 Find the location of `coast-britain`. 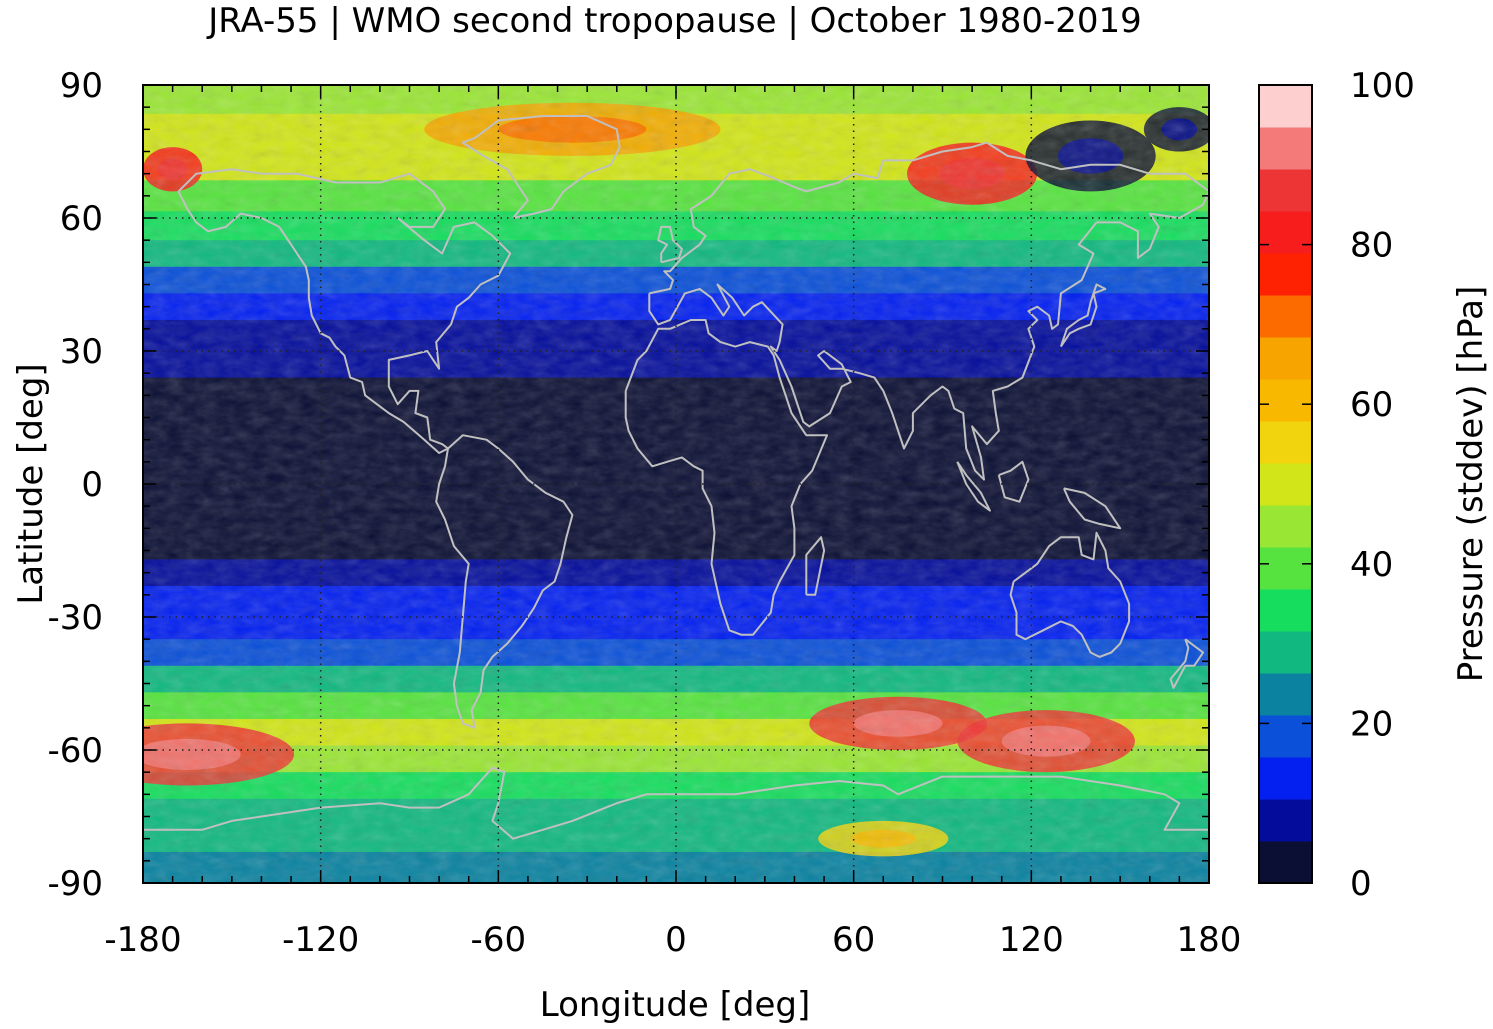

coast-britain is located at coordinates (670, 244).